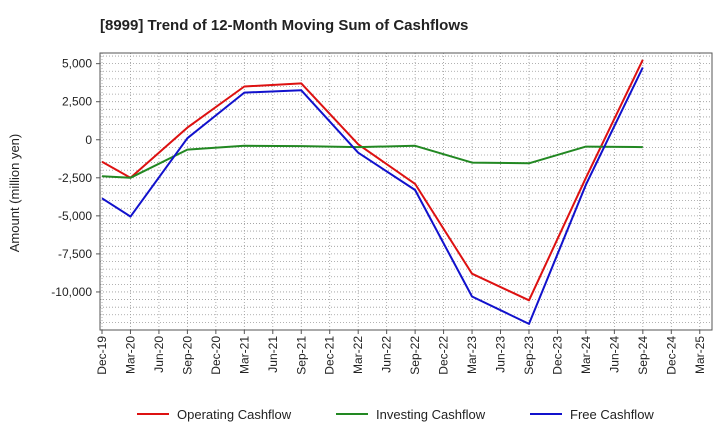 Image resolution: width=720 pixels, height=440 pixels. What do you see at coordinates (671, 355) in the screenshot?
I see `x-tick-label: Dec-24` at bounding box center [671, 355].